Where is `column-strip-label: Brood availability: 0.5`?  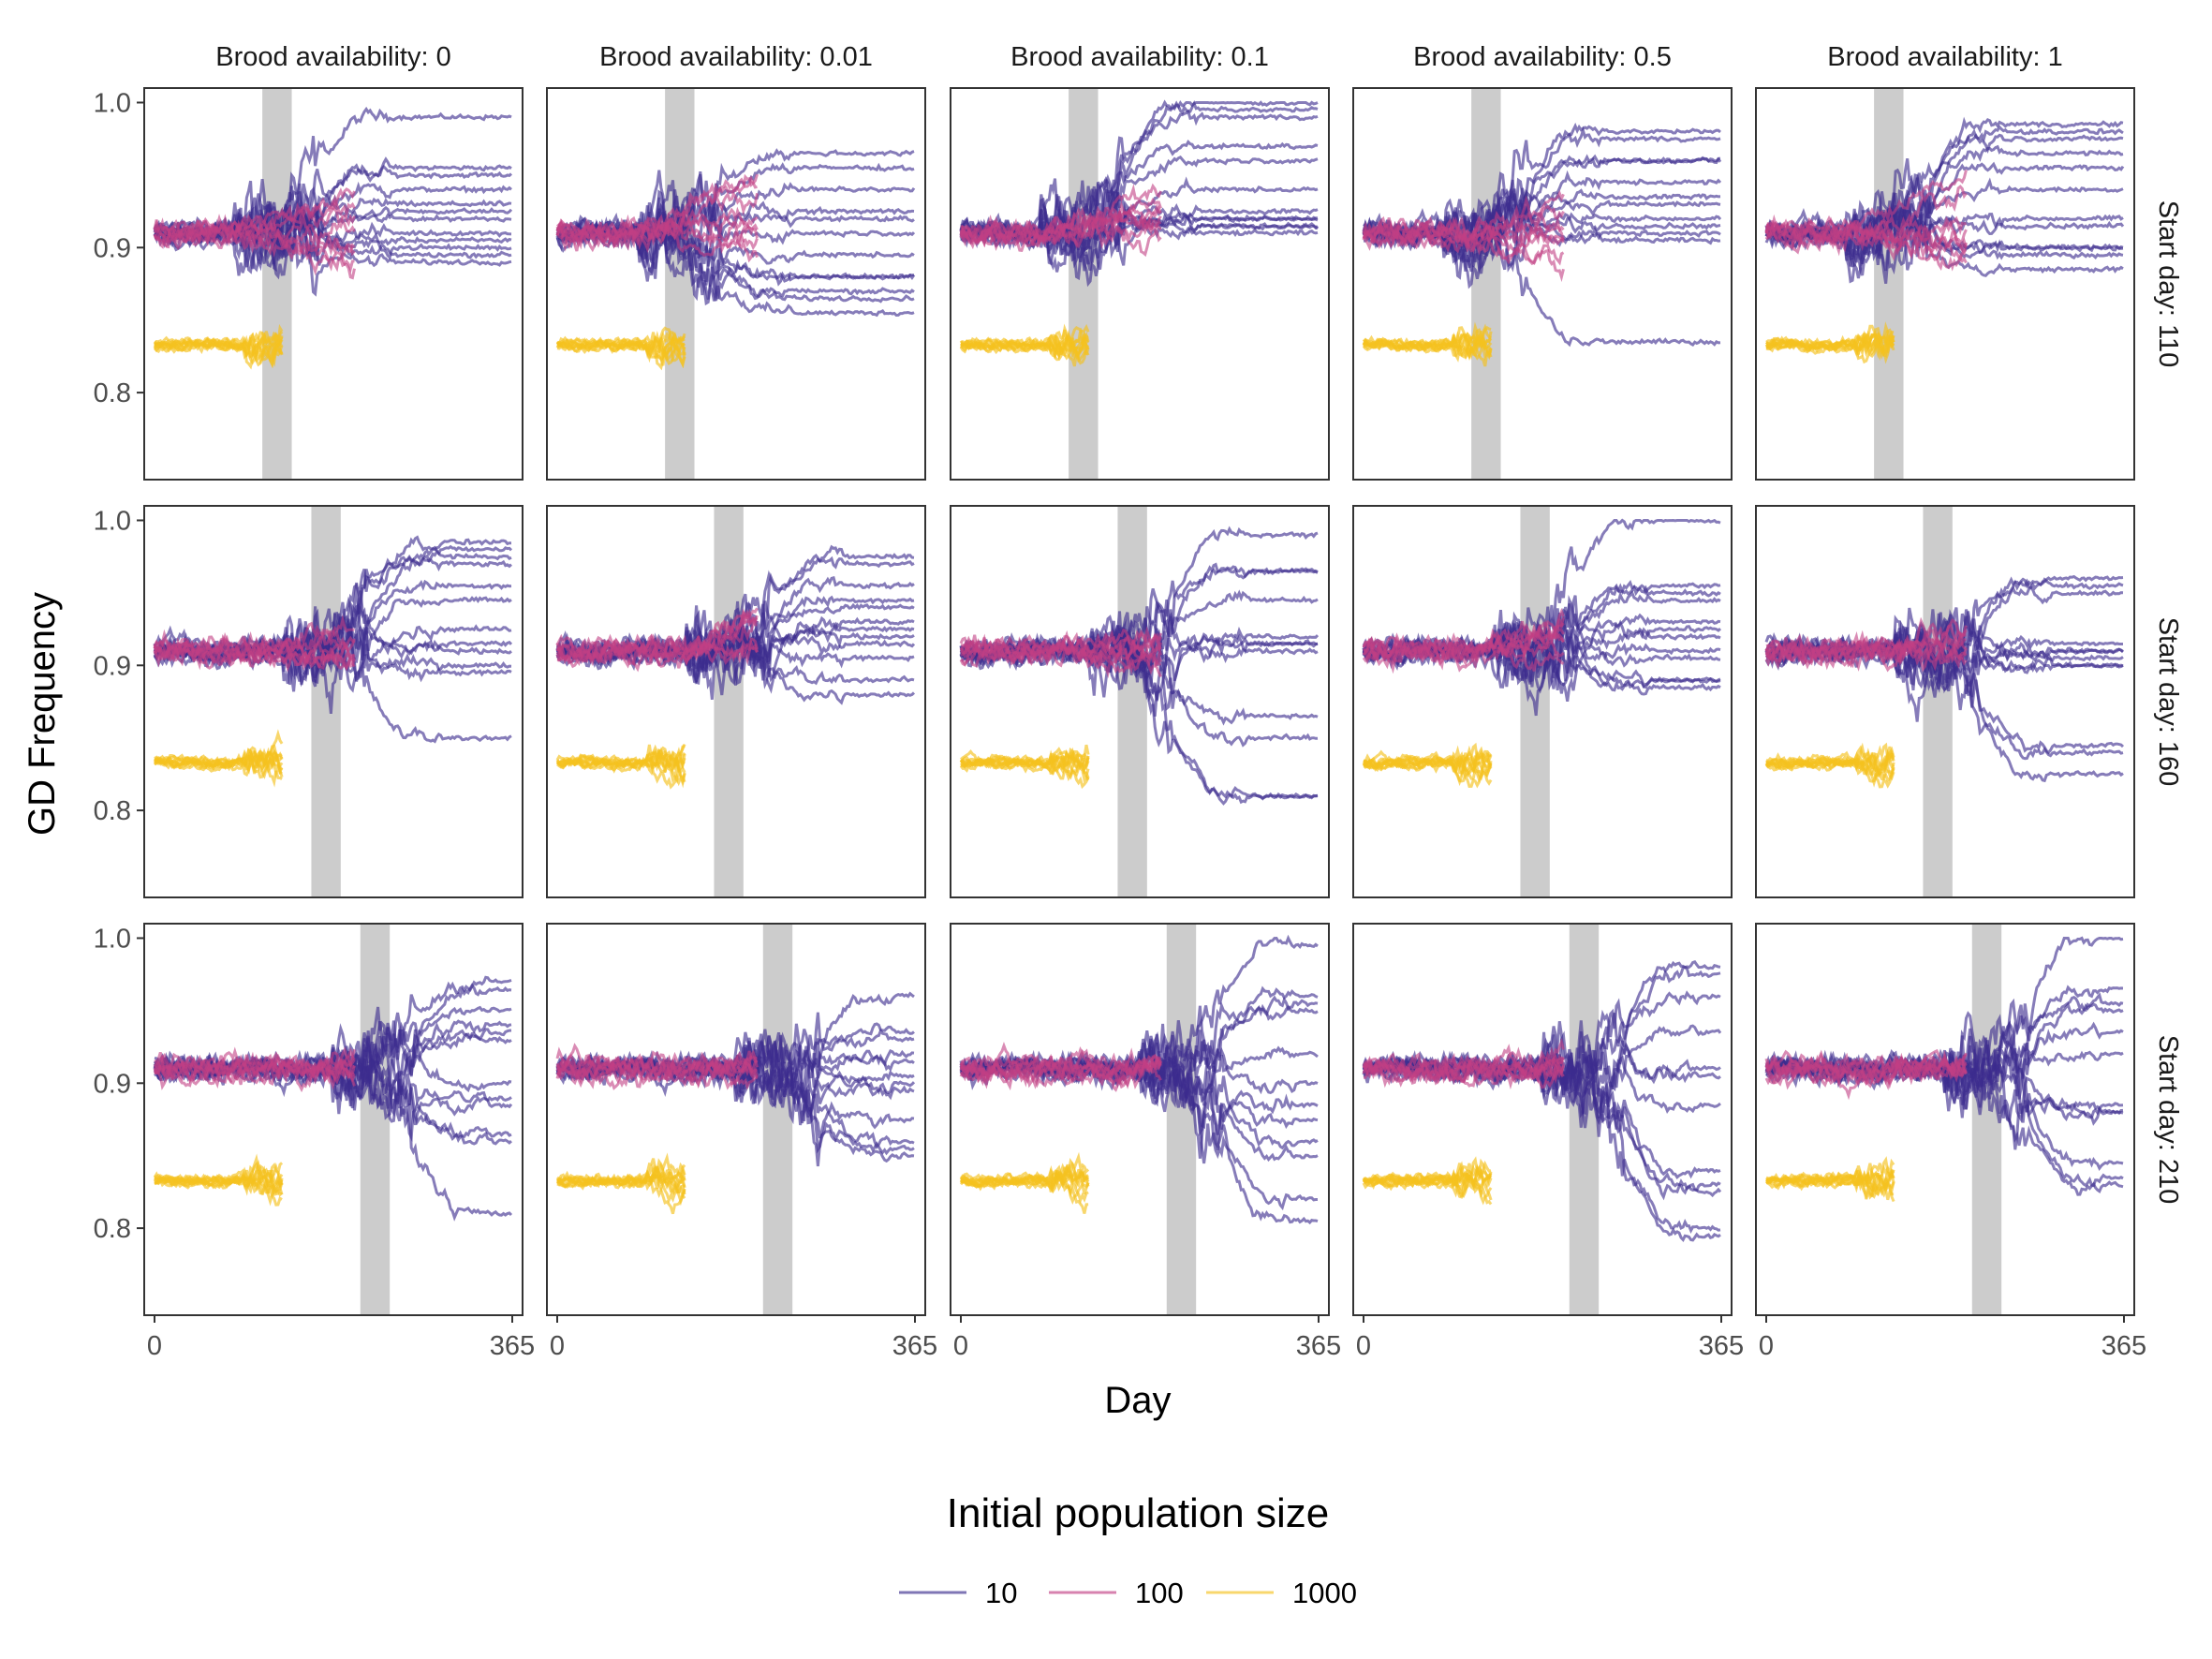
column-strip-label: Brood availability: 0.5 is located at coordinates (1543, 57).